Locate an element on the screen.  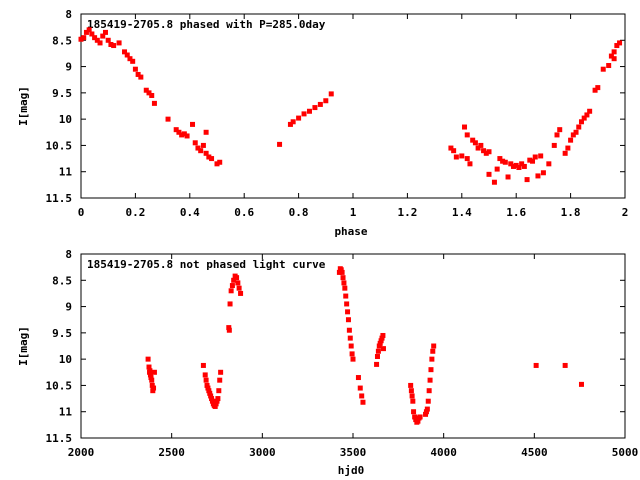
y-tick-label: 10 is located at coordinates (65, 119).